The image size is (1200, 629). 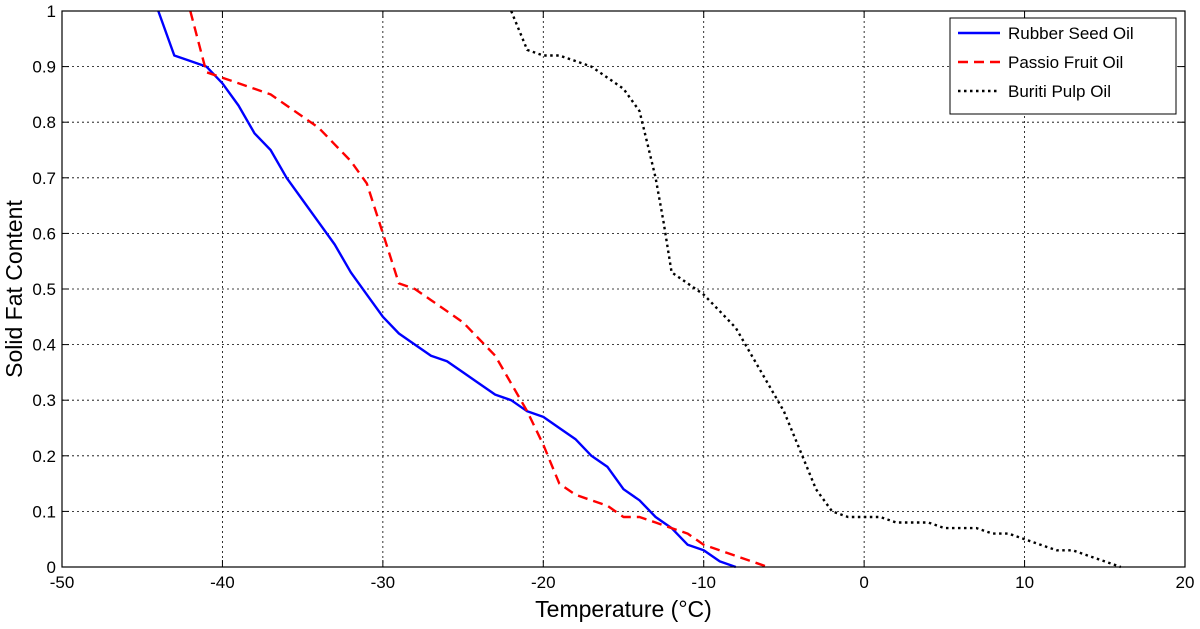 What do you see at coordinates (44, 289) in the screenshot?
I see `y-tick-label: 0.5` at bounding box center [44, 289].